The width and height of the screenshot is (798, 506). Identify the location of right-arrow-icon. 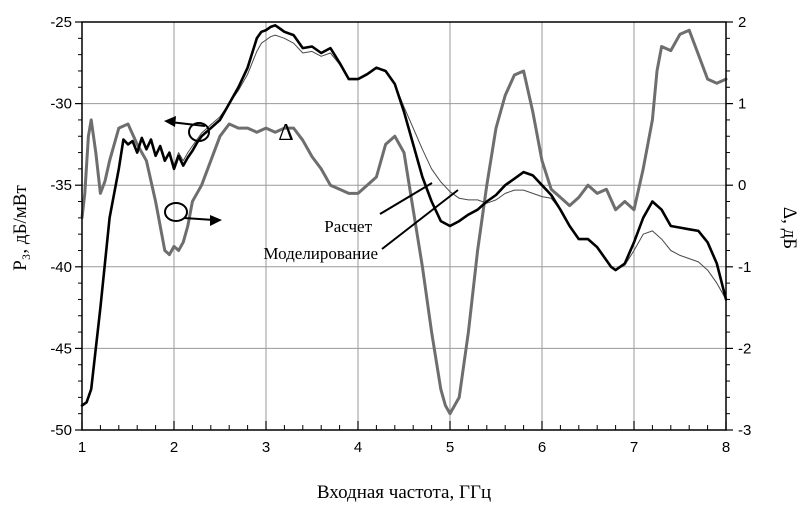
(216, 220).